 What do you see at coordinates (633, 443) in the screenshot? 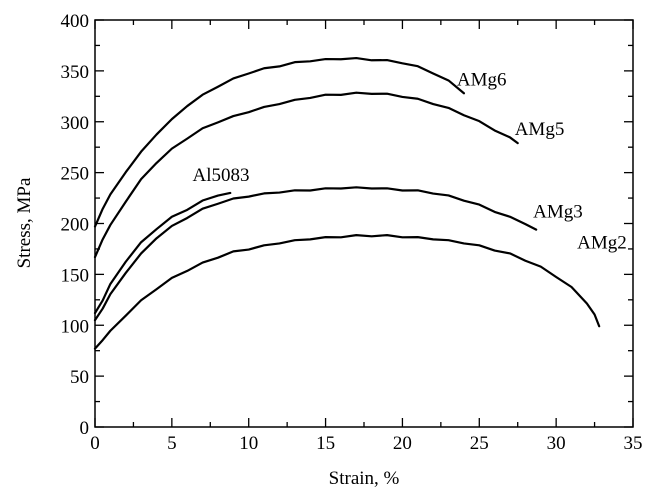
I see `x-tick-label: 35` at bounding box center [633, 443].